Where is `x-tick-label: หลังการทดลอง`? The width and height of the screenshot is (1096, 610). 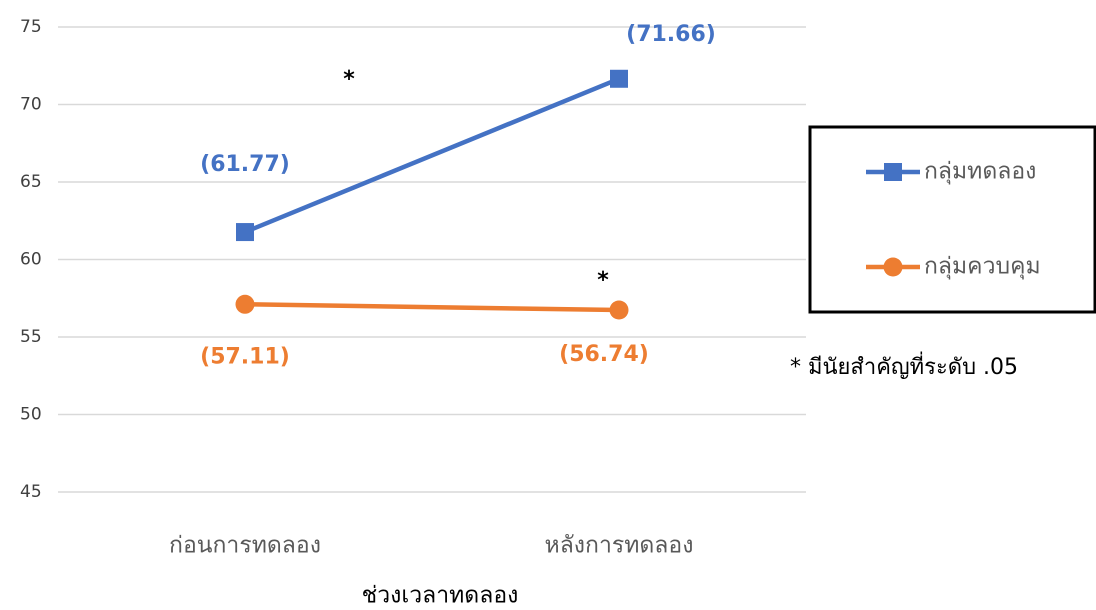
x-tick-label: หลังการทดลอง is located at coordinates (619, 546).